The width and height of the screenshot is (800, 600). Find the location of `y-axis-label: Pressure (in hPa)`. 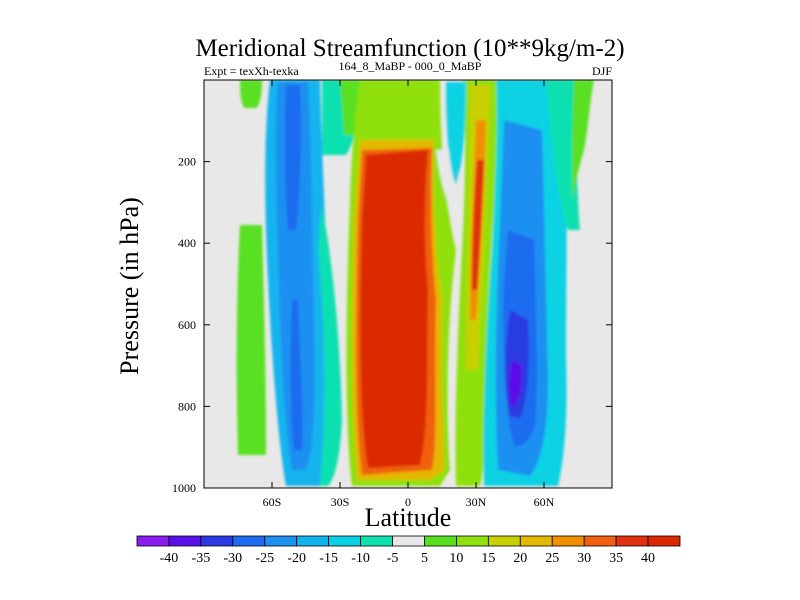

y-axis-label: Pressure (in hPa) is located at coordinates (129, 286).